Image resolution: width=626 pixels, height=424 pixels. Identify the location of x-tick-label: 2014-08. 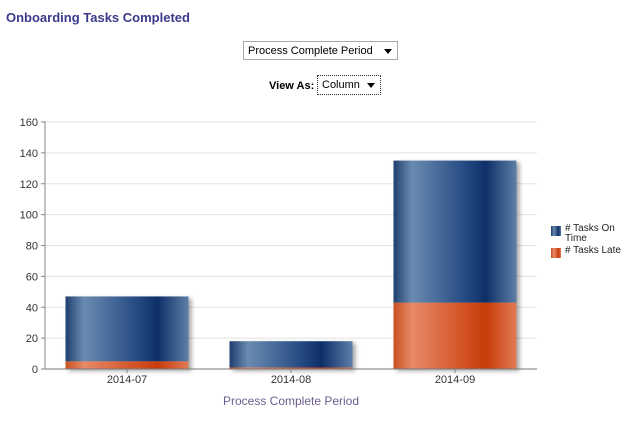
(291, 380).